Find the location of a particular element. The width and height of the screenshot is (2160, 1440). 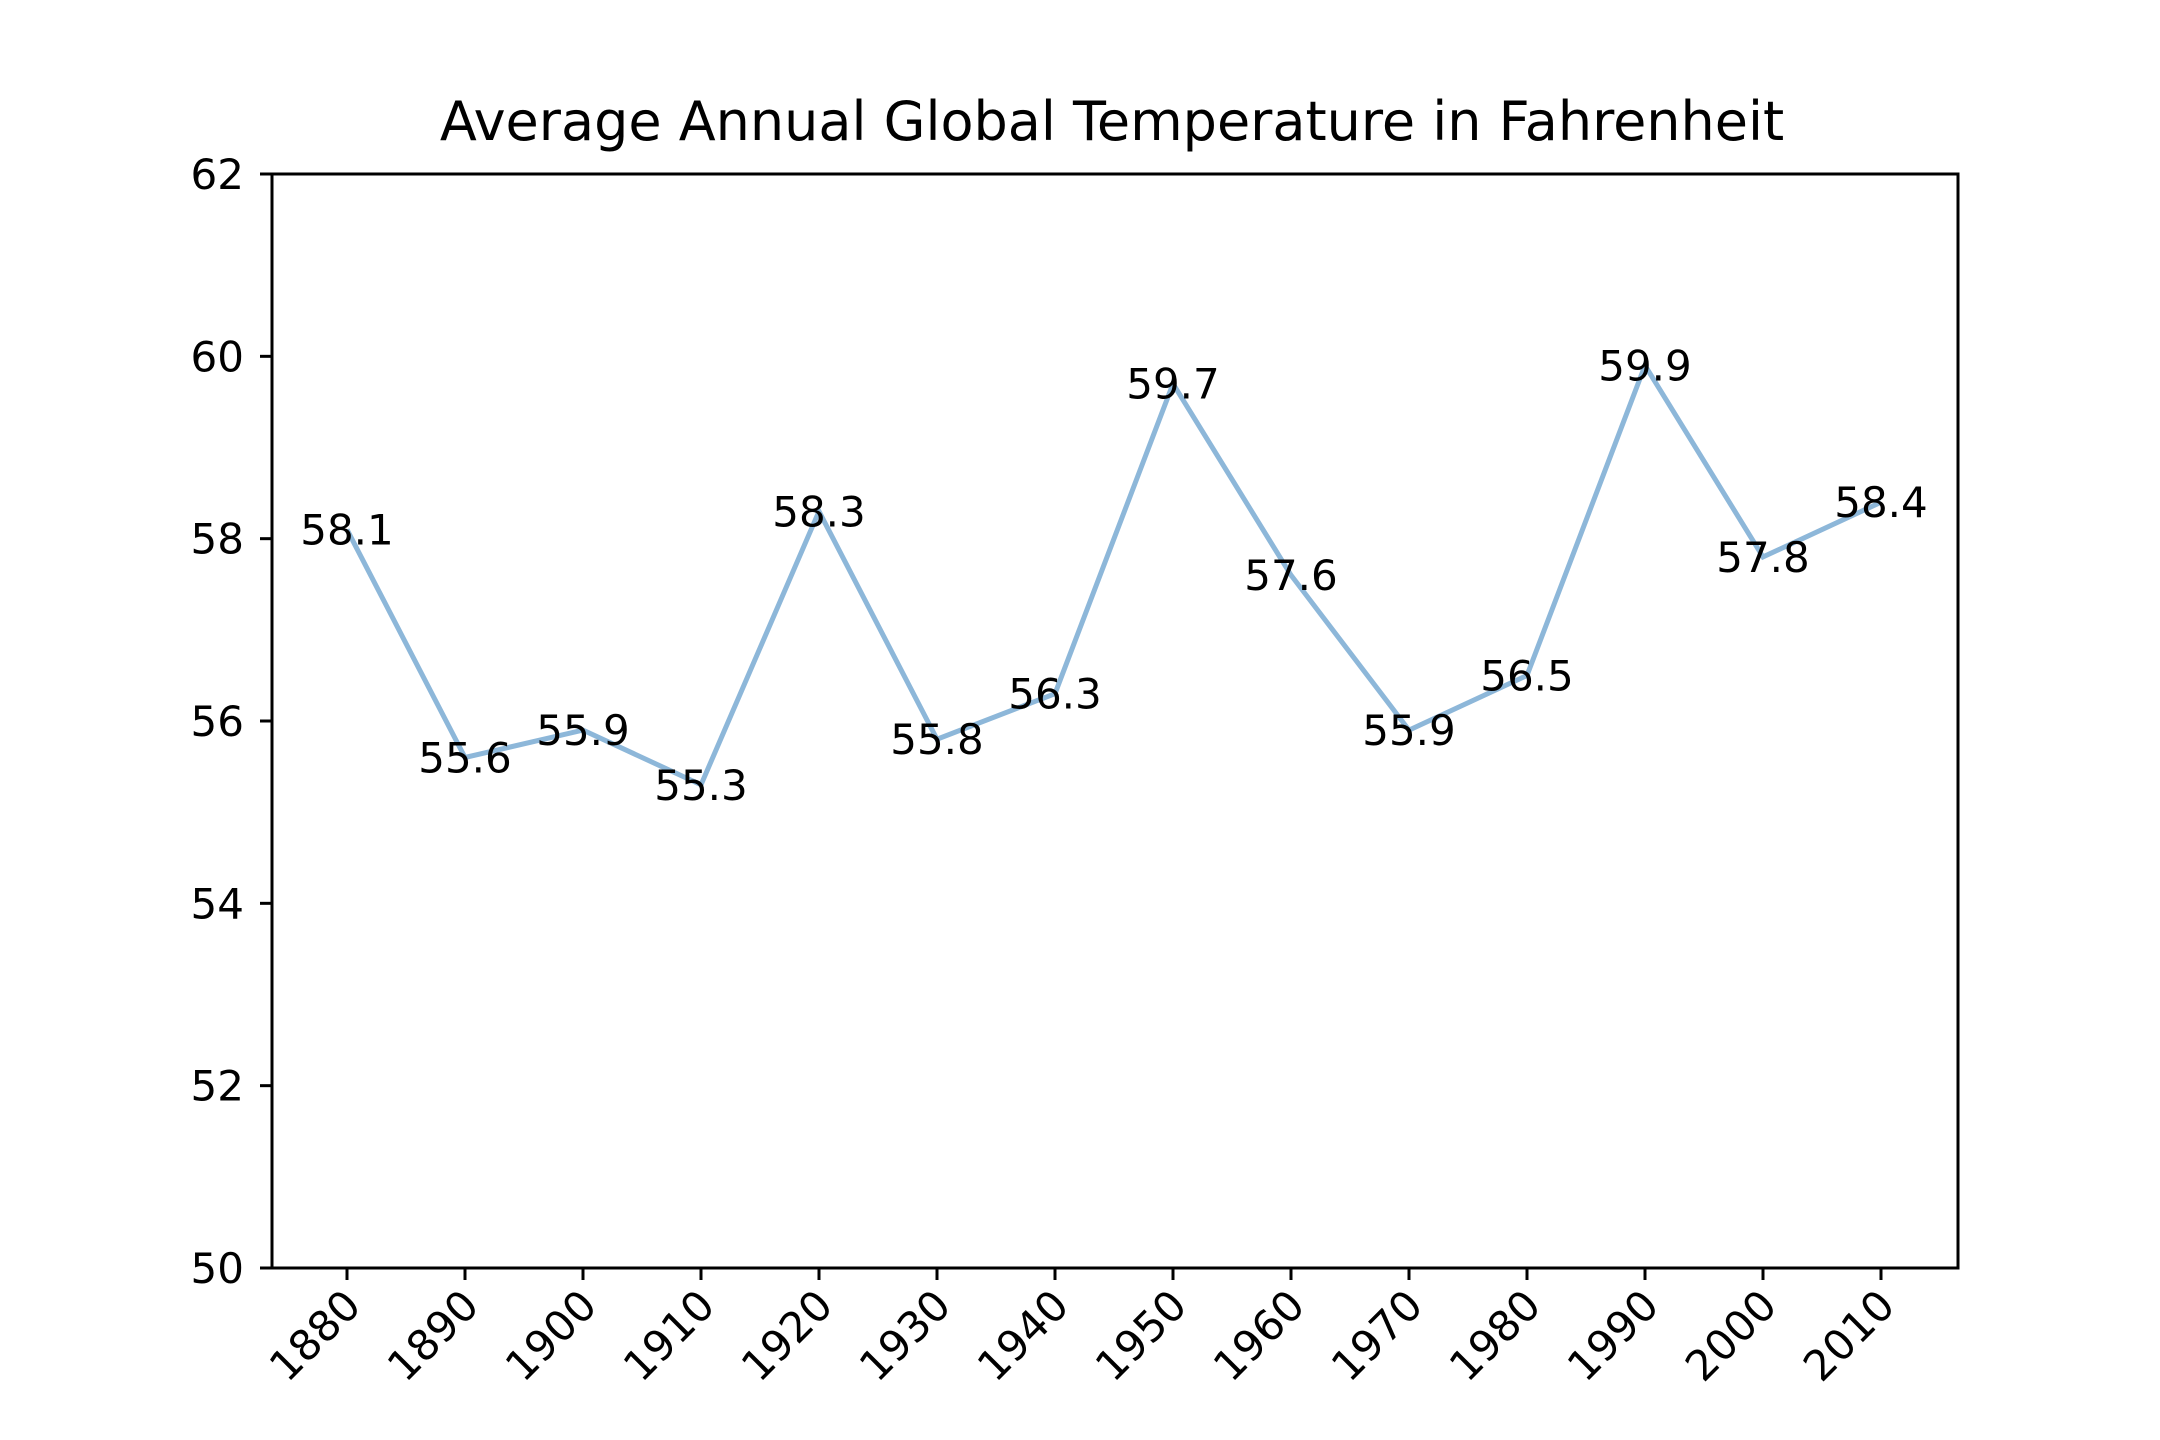

x-tick-label: 2000 is located at coordinates (1731, 1335).